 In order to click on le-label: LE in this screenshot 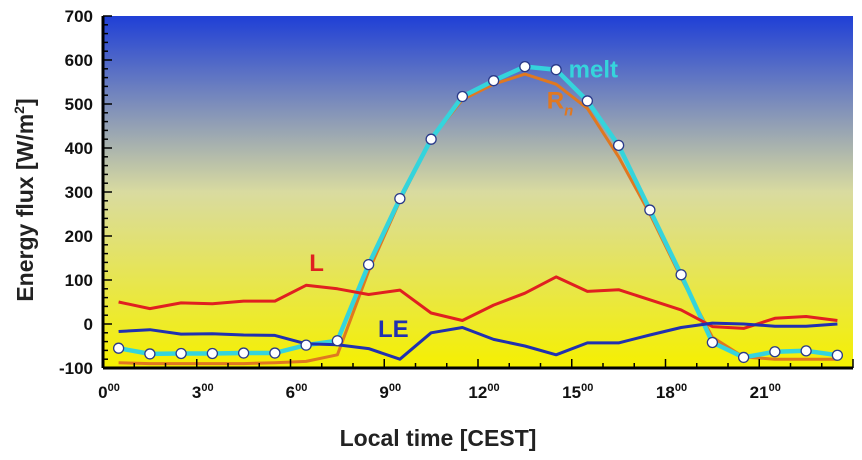, I will do `click(393, 329)`.